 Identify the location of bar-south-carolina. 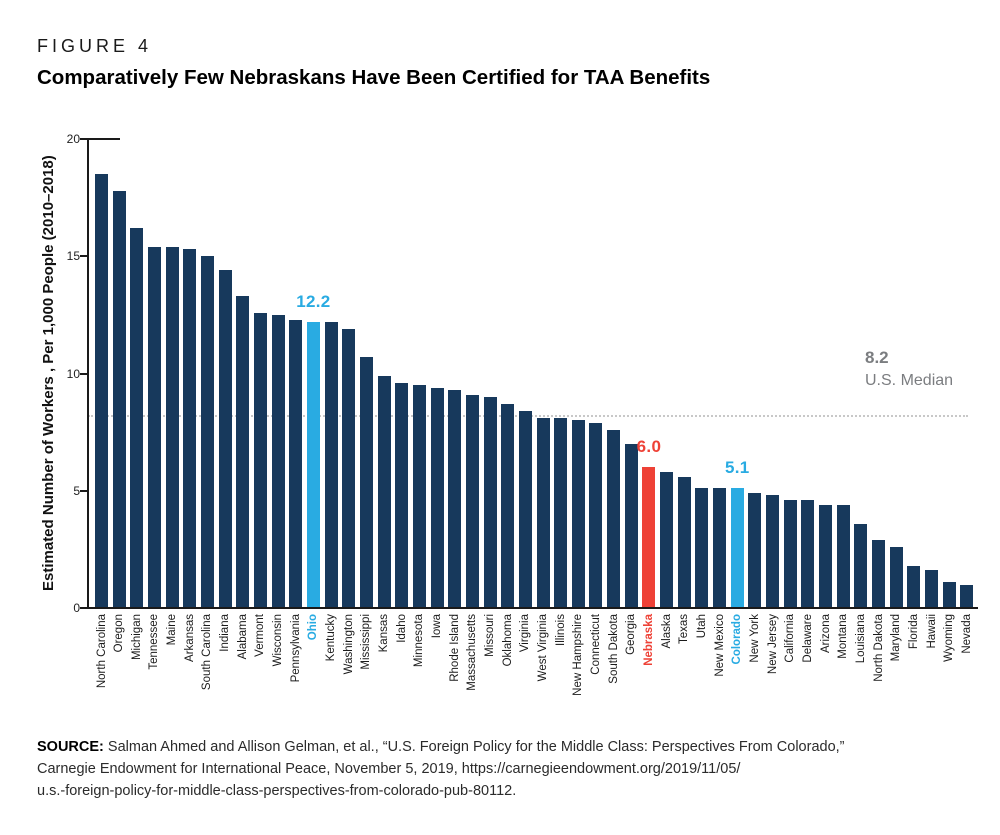
(207, 431).